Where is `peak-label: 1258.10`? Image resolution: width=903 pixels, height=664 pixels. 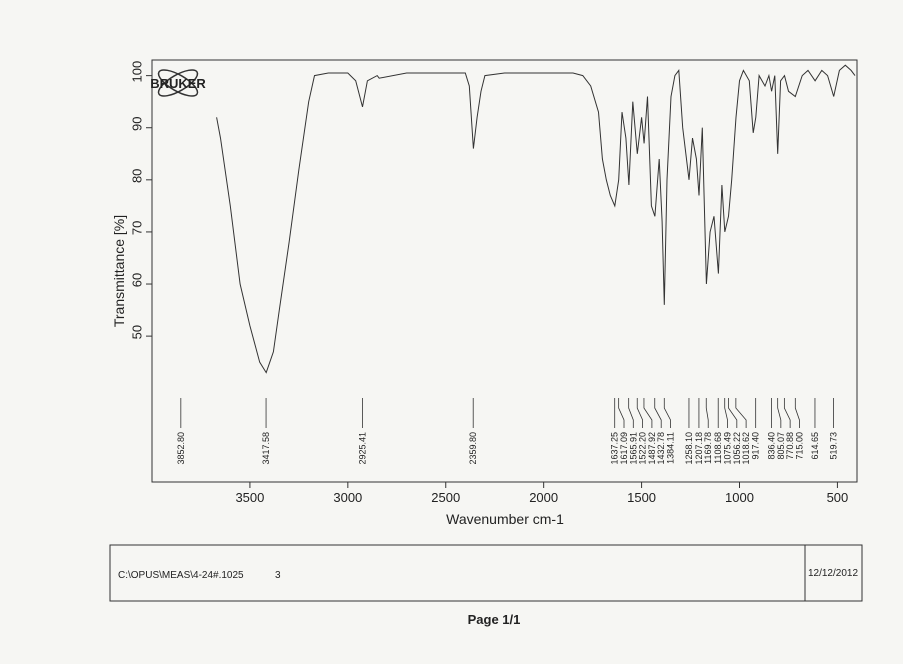
peak-label: 1258.10 is located at coordinates (689, 448).